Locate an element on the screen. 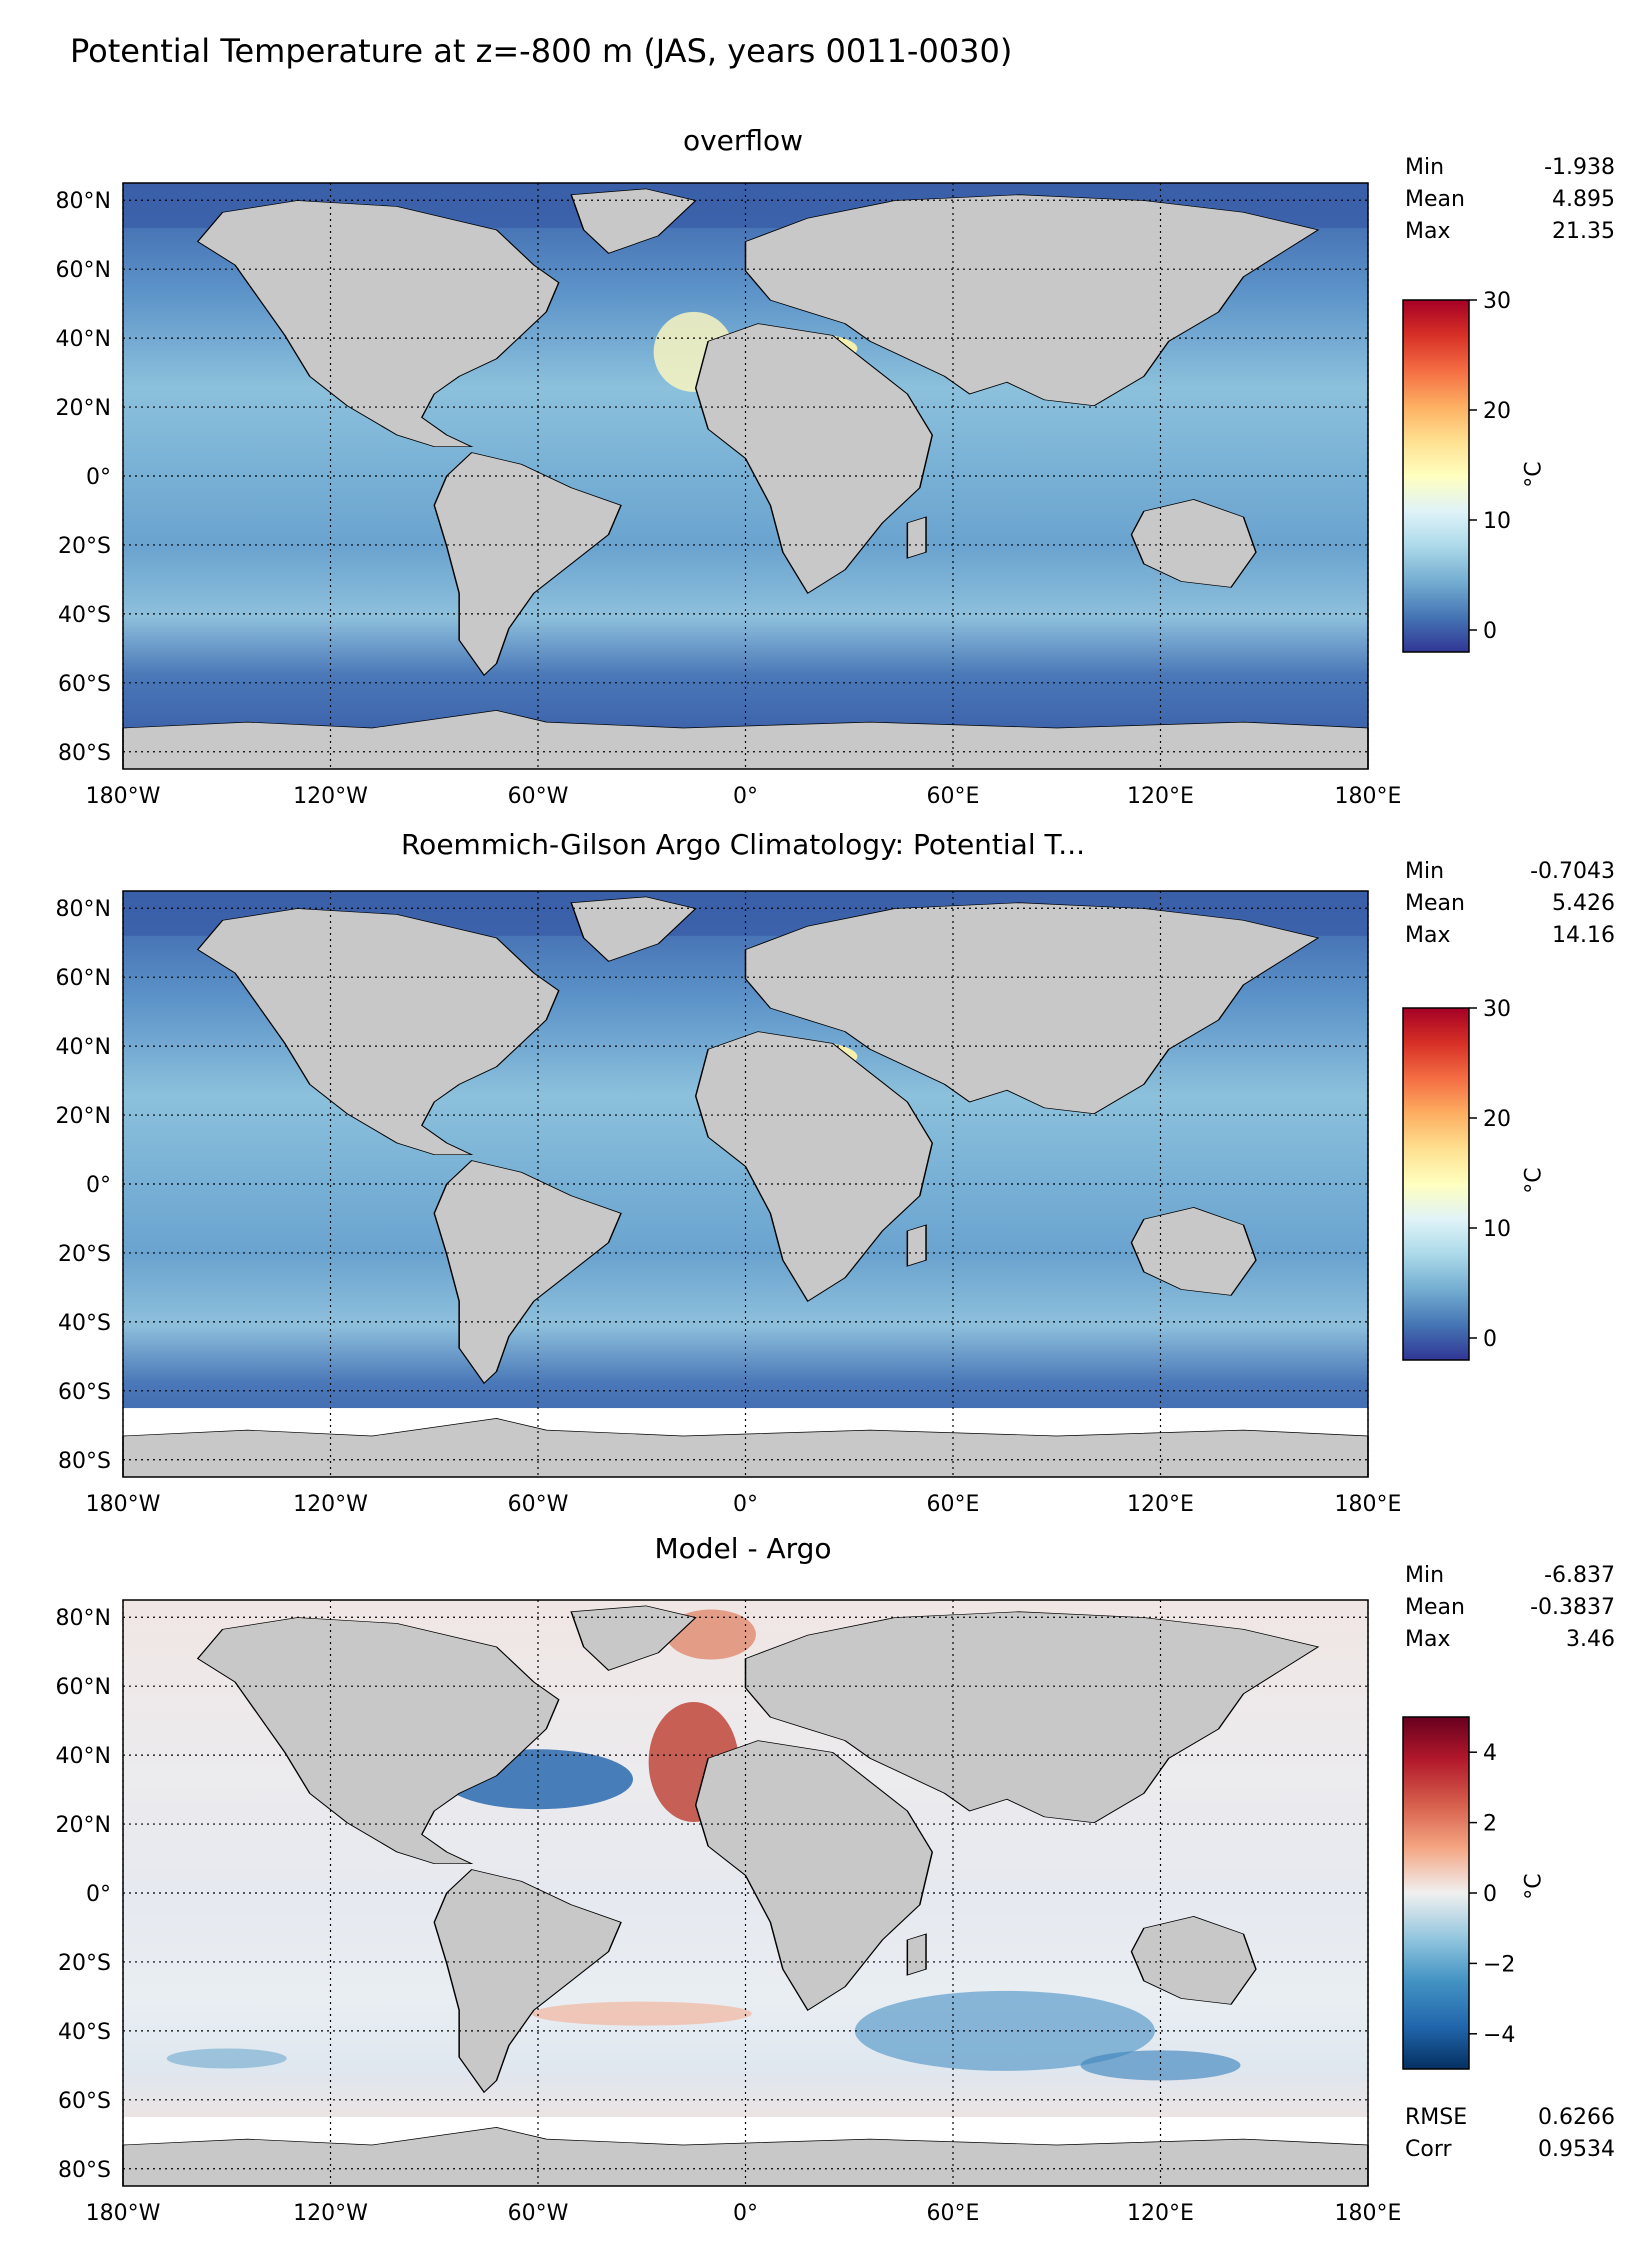  stat-value: -1.938 is located at coordinates (1579, 167).